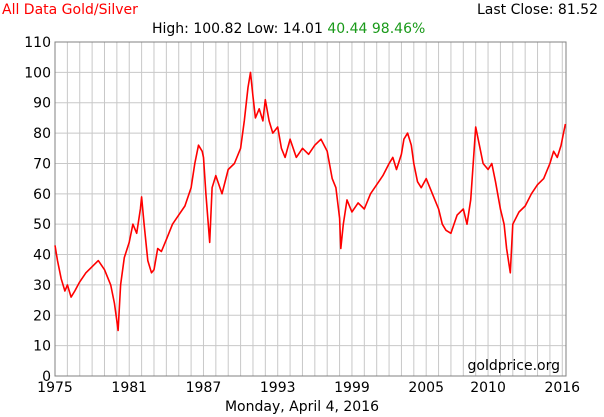  Describe the element at coordinates (42, 225) in the screenshot. I see `y-tick-label: 50` at that location.